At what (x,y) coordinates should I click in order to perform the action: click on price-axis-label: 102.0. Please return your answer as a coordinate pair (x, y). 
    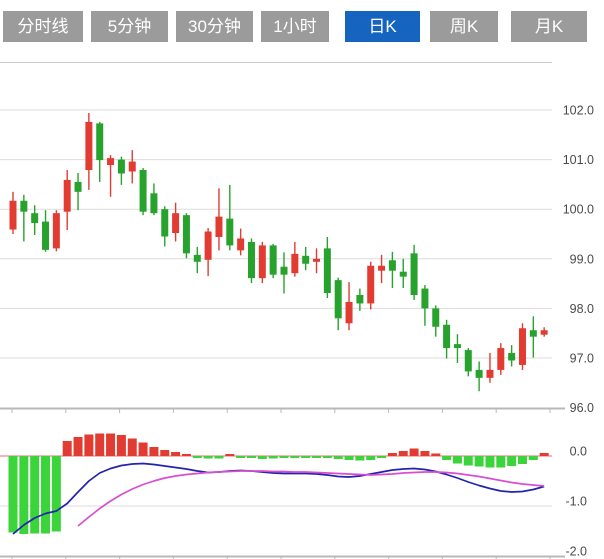
    Looking at the image, I should click on (578, 111).